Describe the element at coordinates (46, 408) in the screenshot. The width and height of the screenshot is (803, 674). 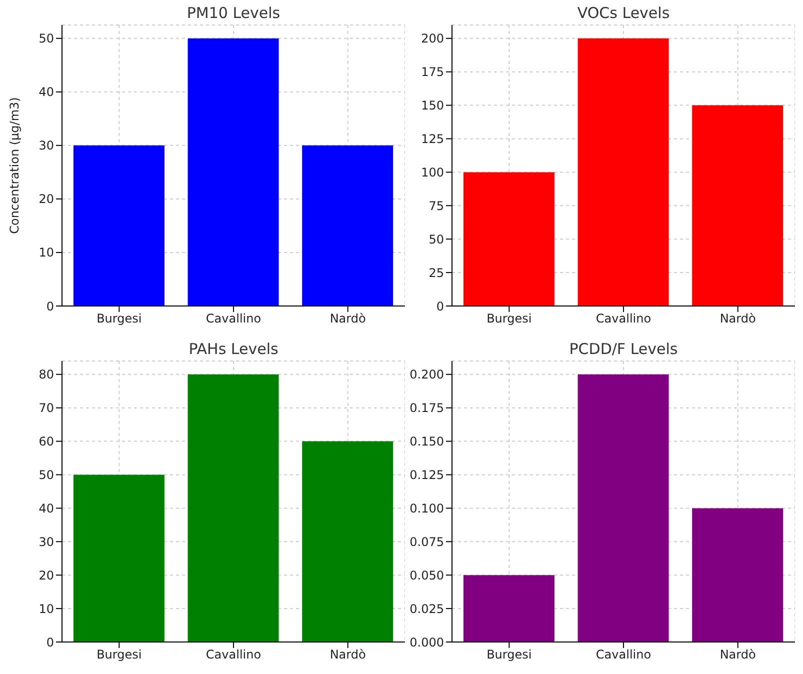
I see `y-tick-label: 70` at that location.